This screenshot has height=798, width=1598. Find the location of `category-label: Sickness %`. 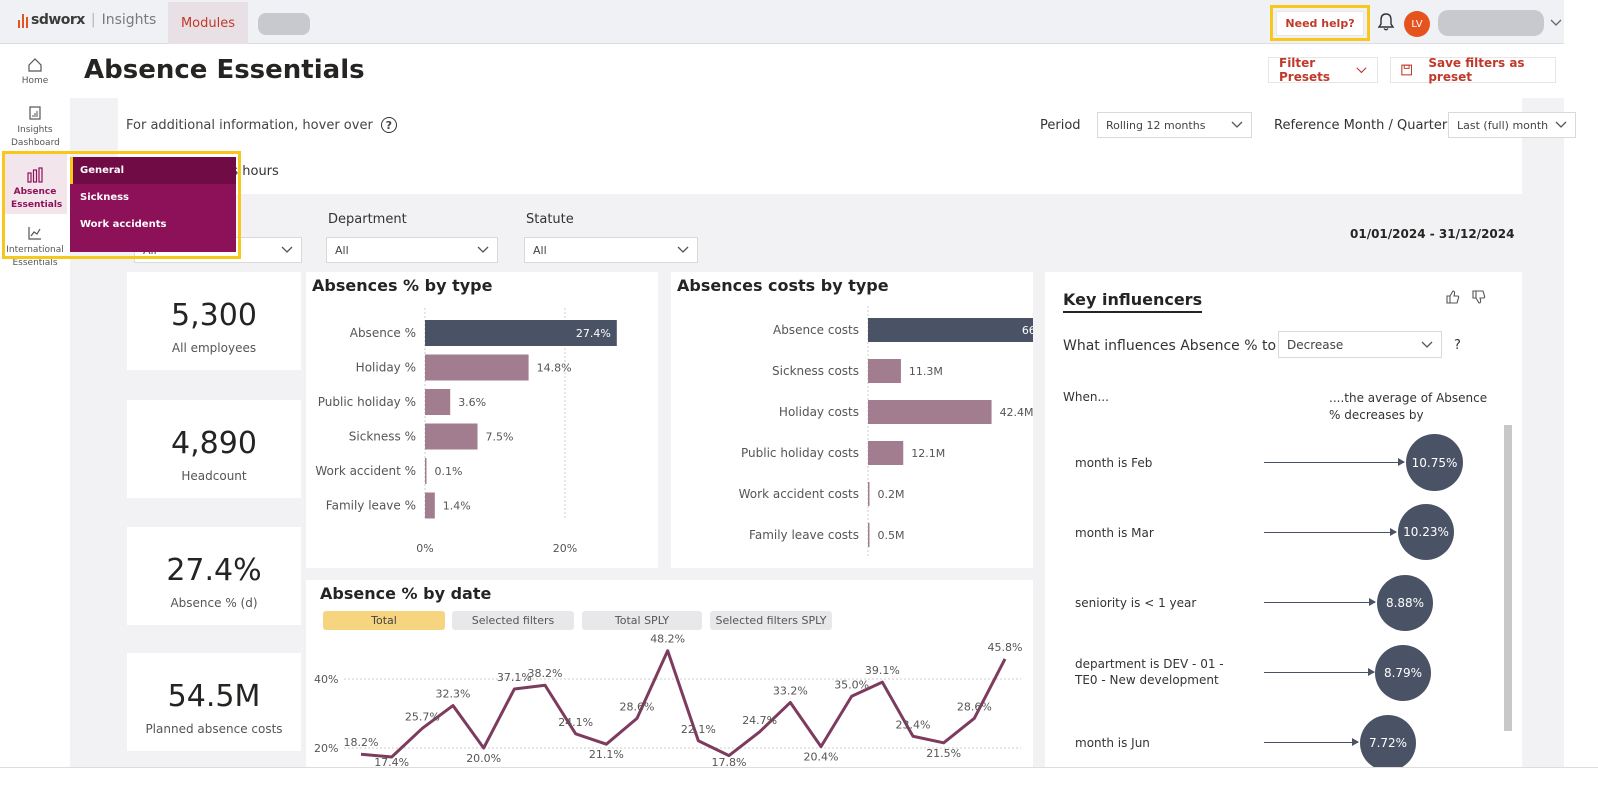

category-label: Sickness % is located at coordinates (382, 437).